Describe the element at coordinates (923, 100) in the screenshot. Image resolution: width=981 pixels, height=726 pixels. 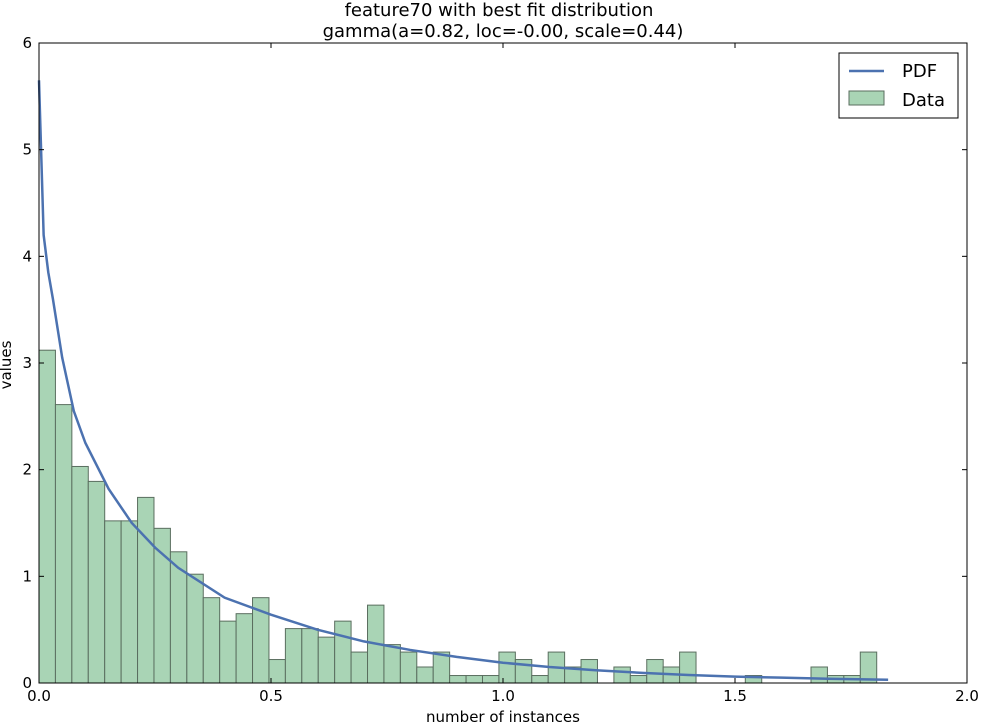
I see `legend-data-label: Data` at that location.